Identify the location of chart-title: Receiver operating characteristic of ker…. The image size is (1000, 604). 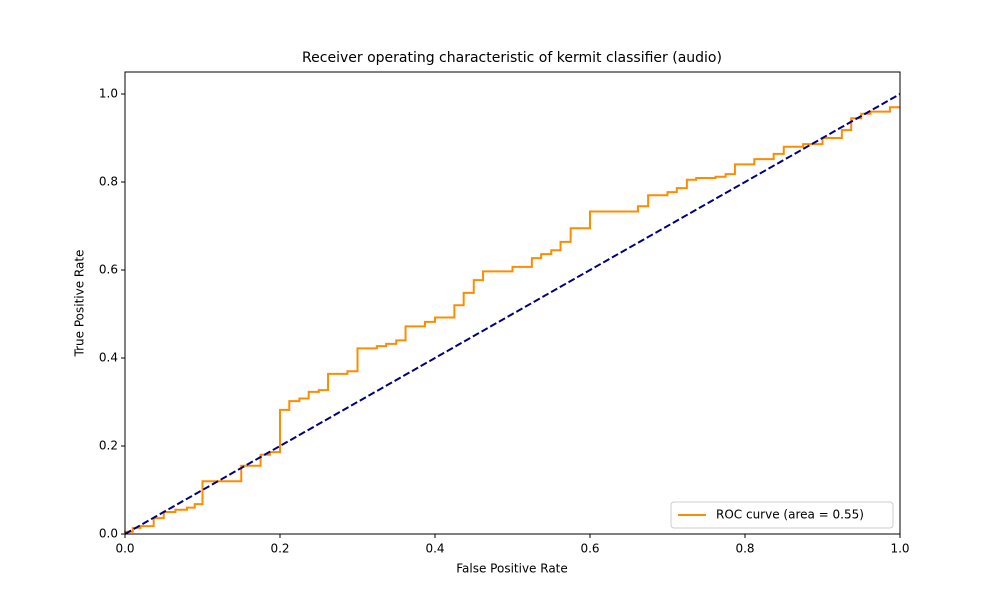
(512, 58).